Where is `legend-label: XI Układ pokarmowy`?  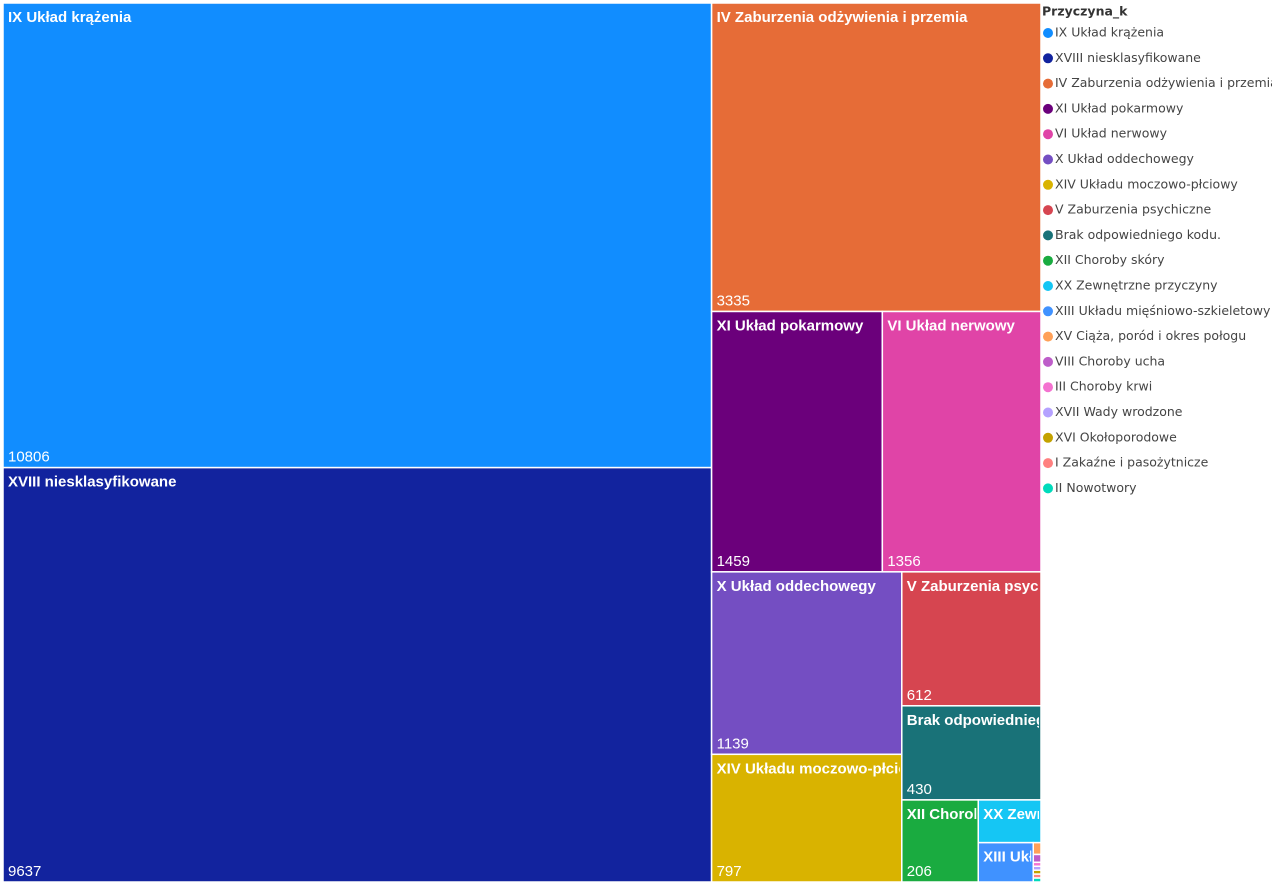 legend-label: XI Układ pokarmowy is located at coordinates (1119, 107).